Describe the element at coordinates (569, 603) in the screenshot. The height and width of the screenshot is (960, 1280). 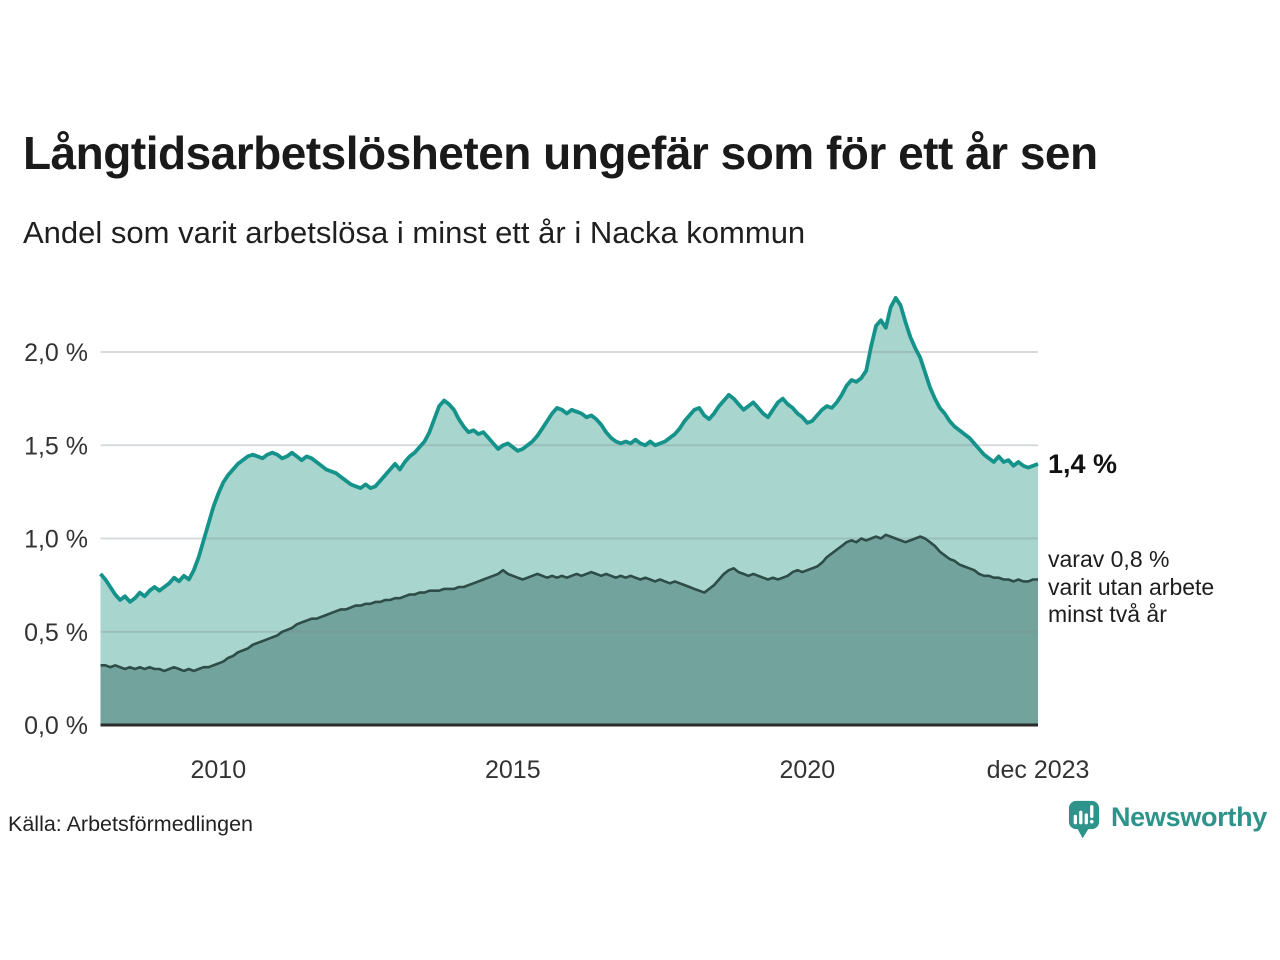
I see `series-line-two-years` at that location.